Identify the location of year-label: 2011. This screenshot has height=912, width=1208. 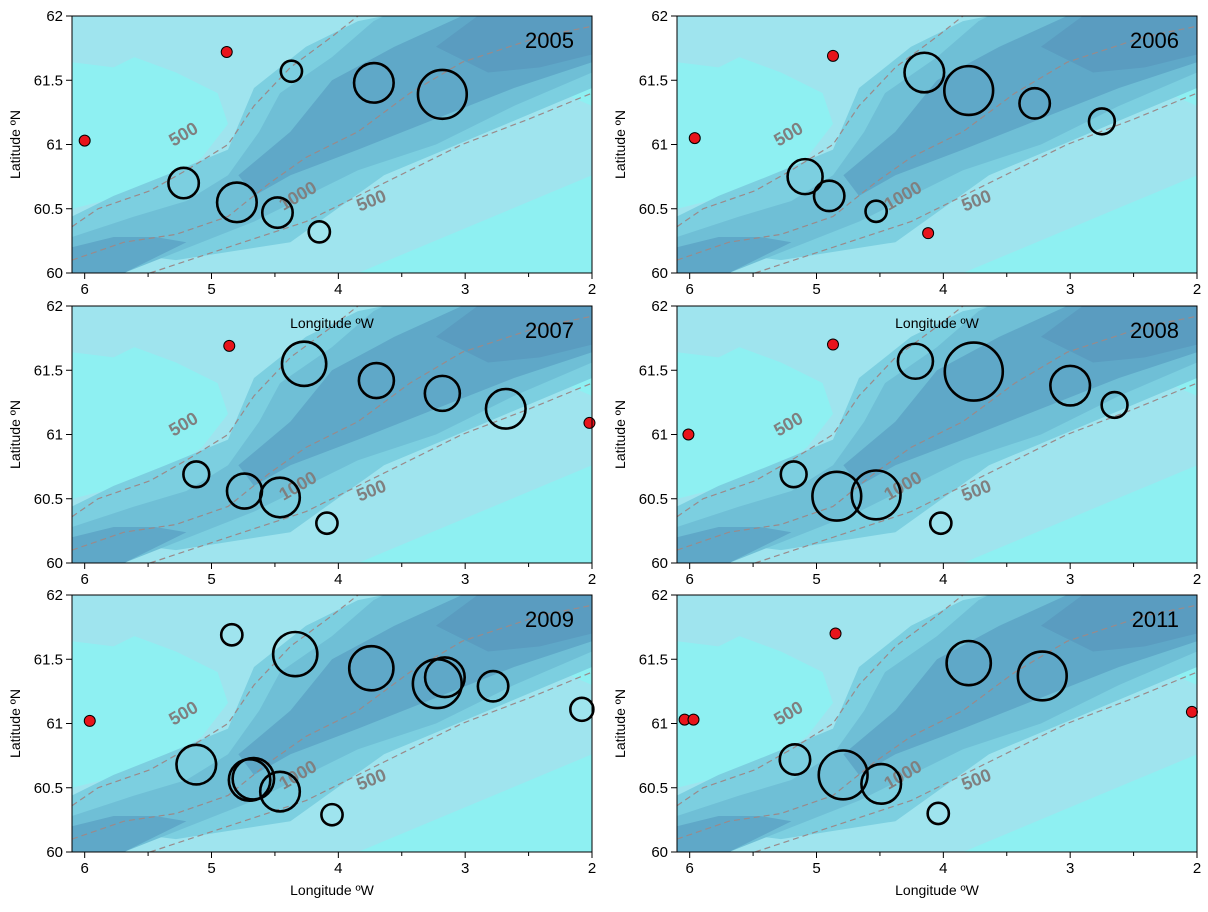
(1155, 619).